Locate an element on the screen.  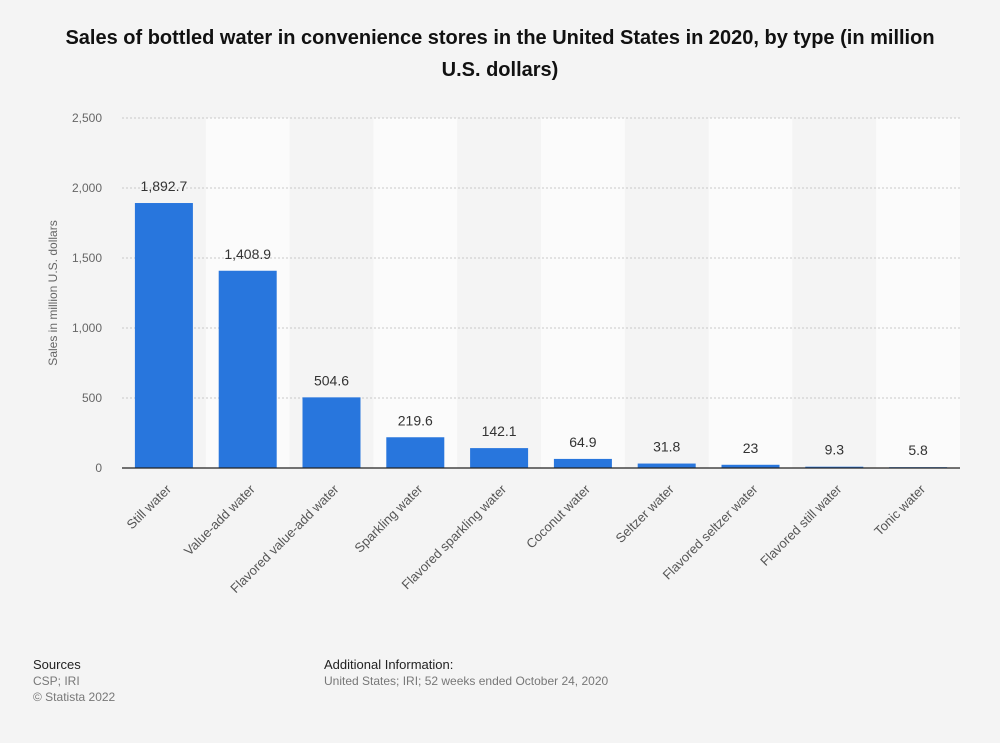
sources-text: CSP; IRI is located at coordinates (56, 681).